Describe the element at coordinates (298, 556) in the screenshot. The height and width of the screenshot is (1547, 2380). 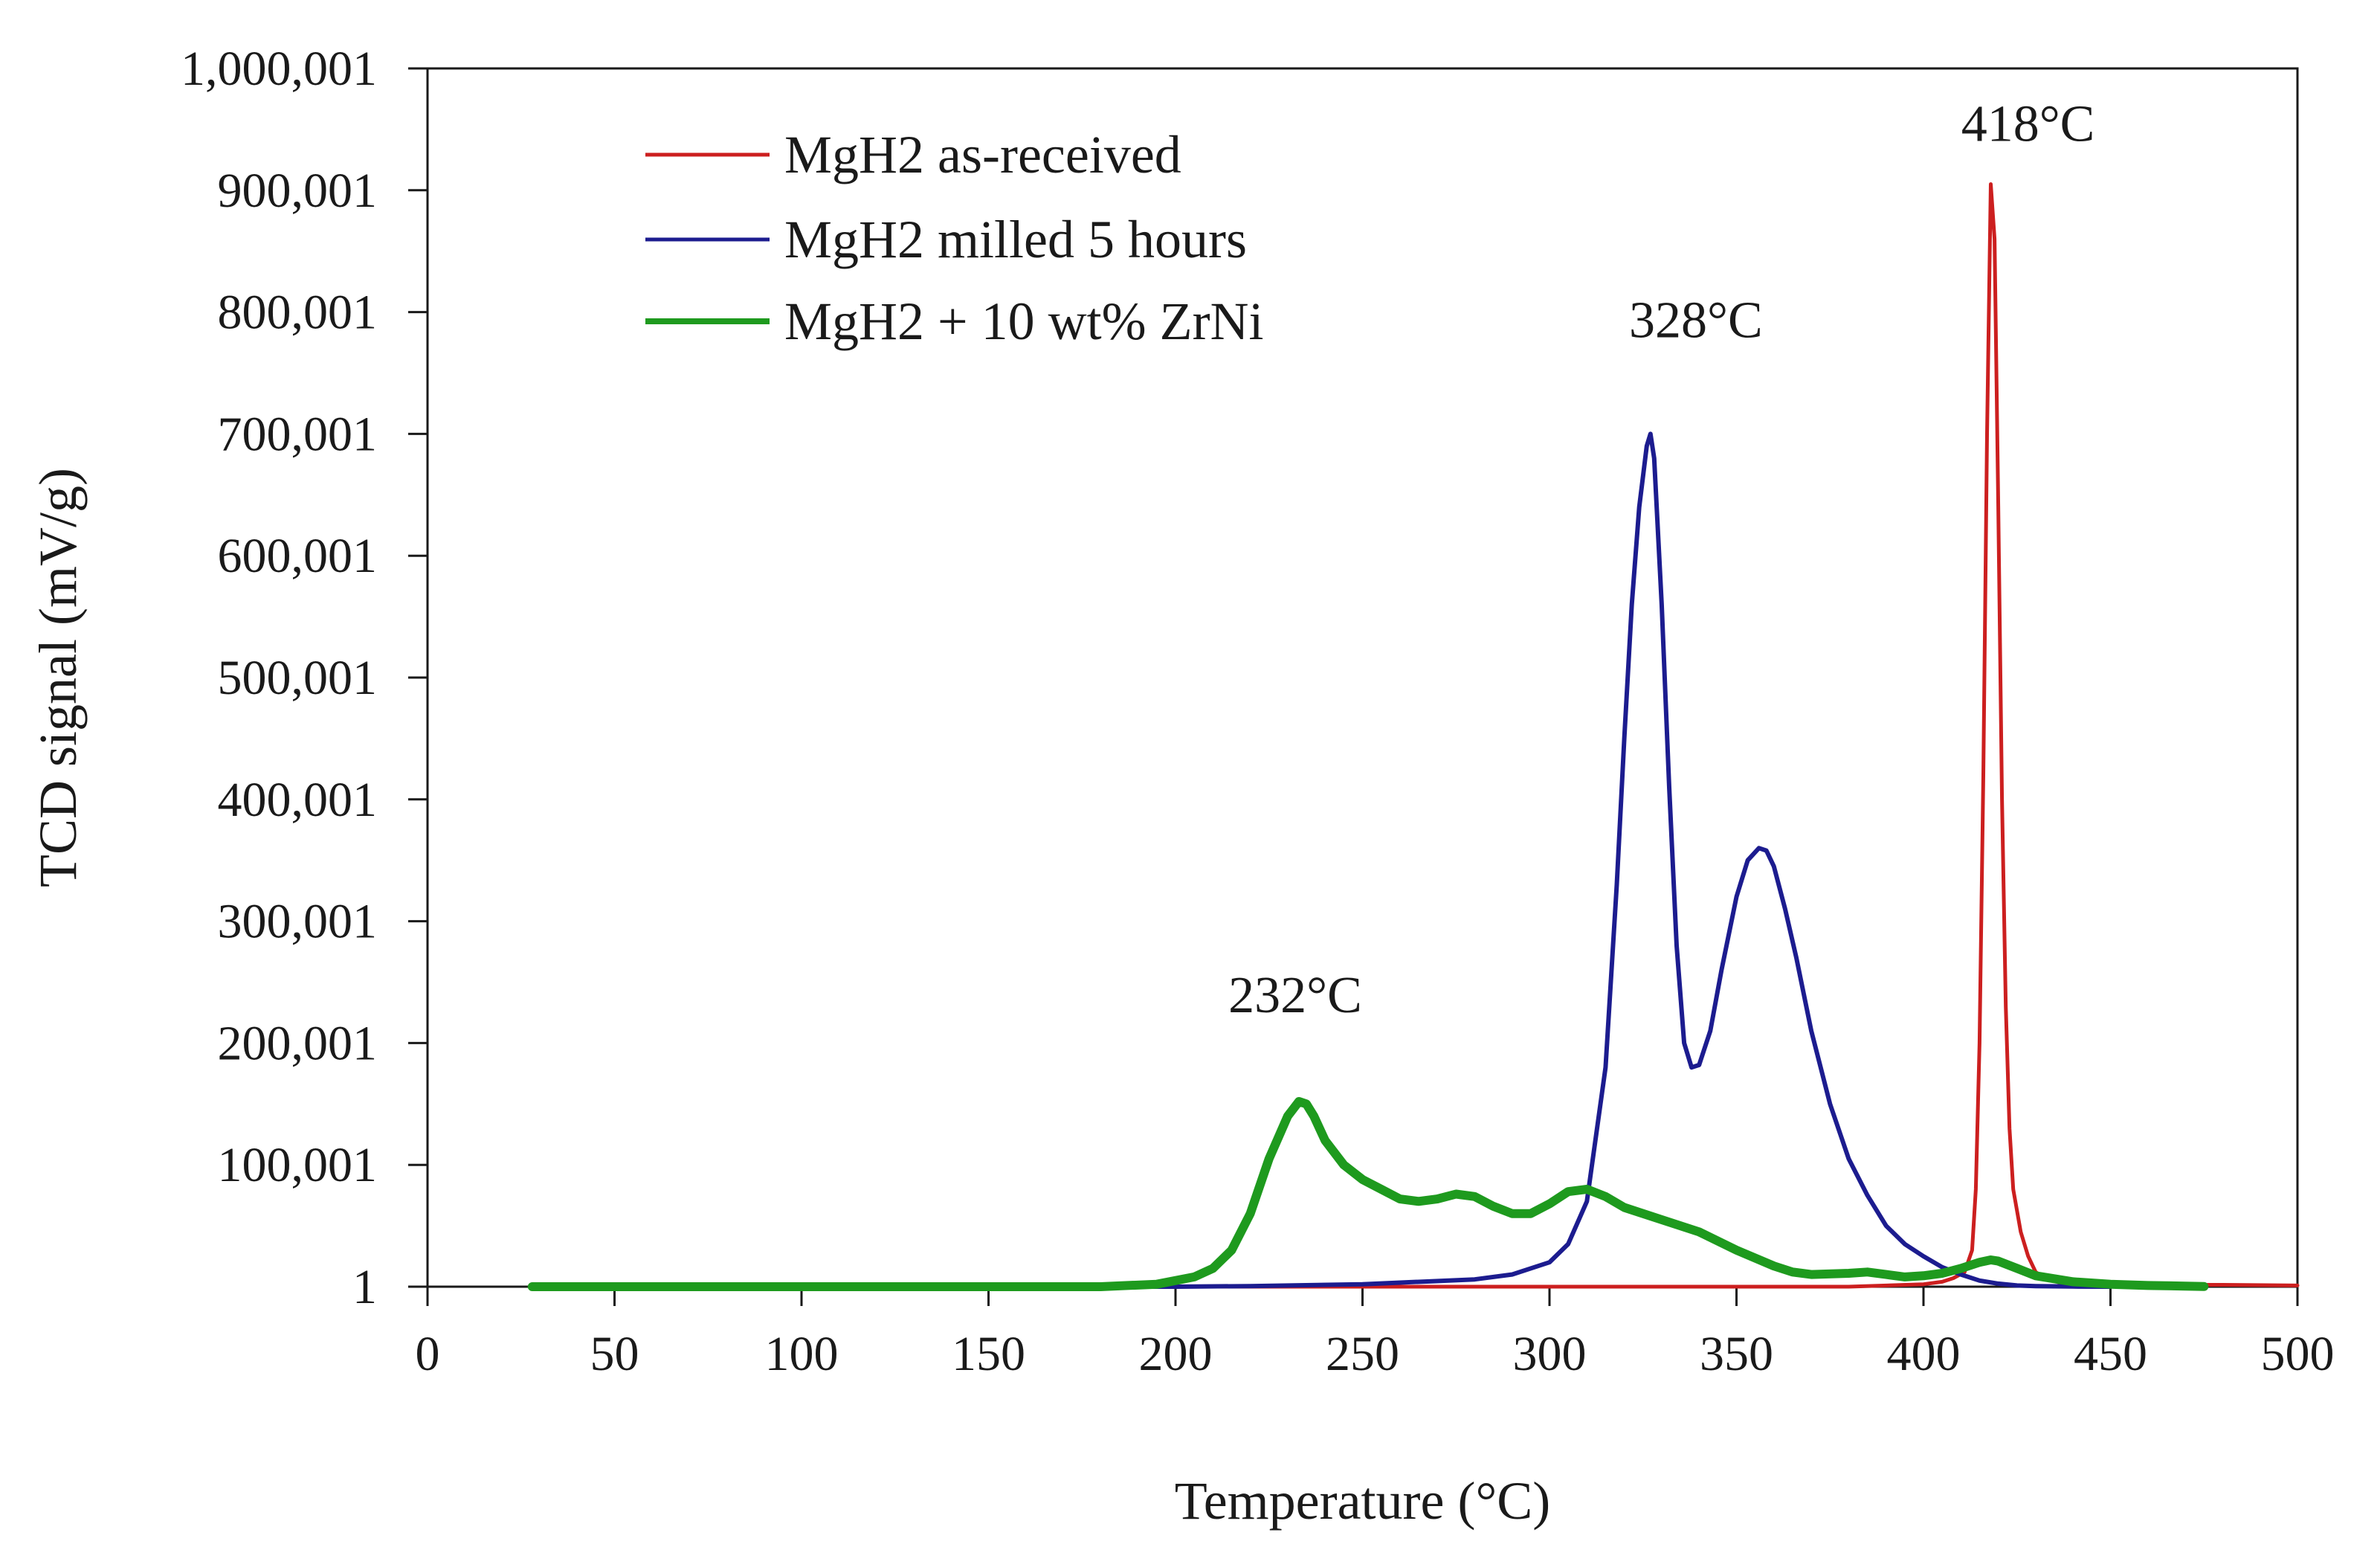
I see `y-tick-label: 600,001` at that location.